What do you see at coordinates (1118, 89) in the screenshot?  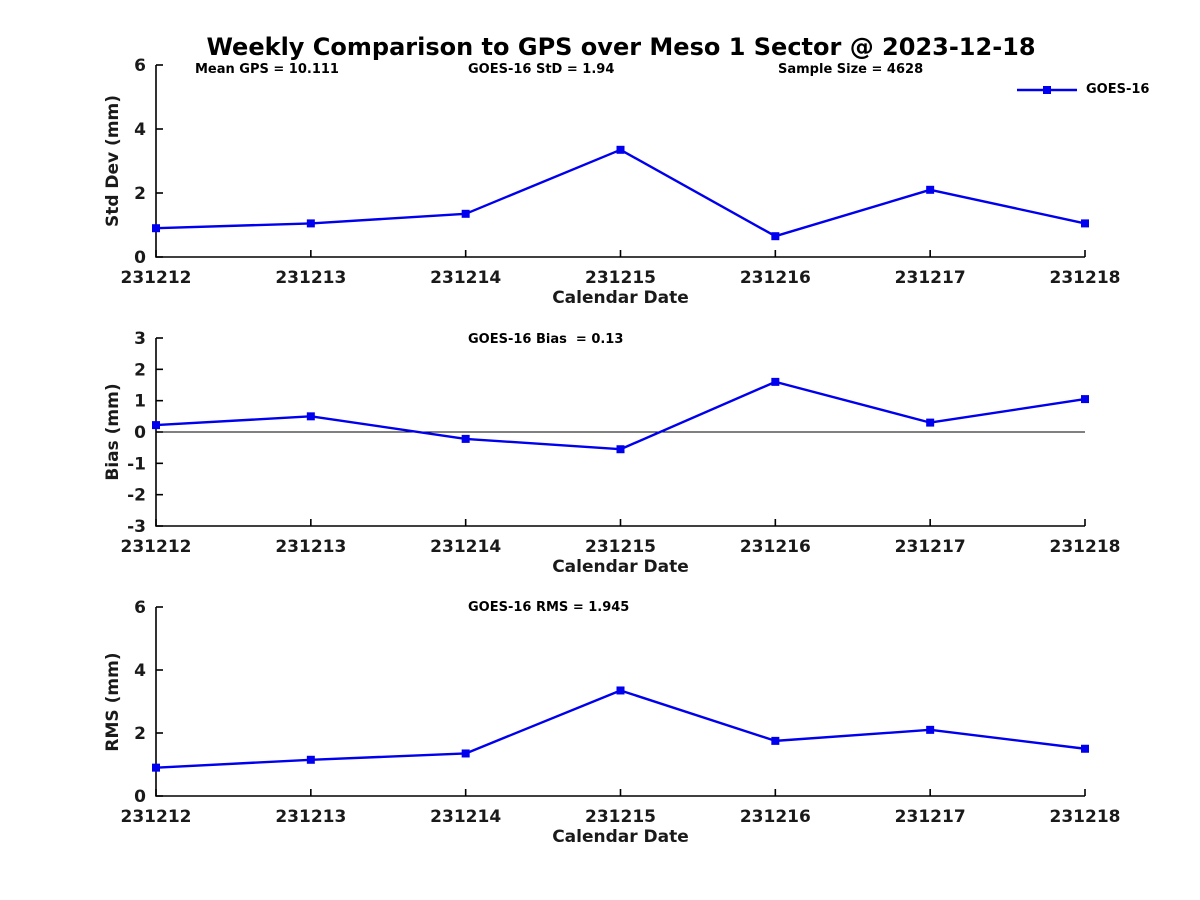 I see `legend-label: GOES-16` at bounding box center [1118, 89].